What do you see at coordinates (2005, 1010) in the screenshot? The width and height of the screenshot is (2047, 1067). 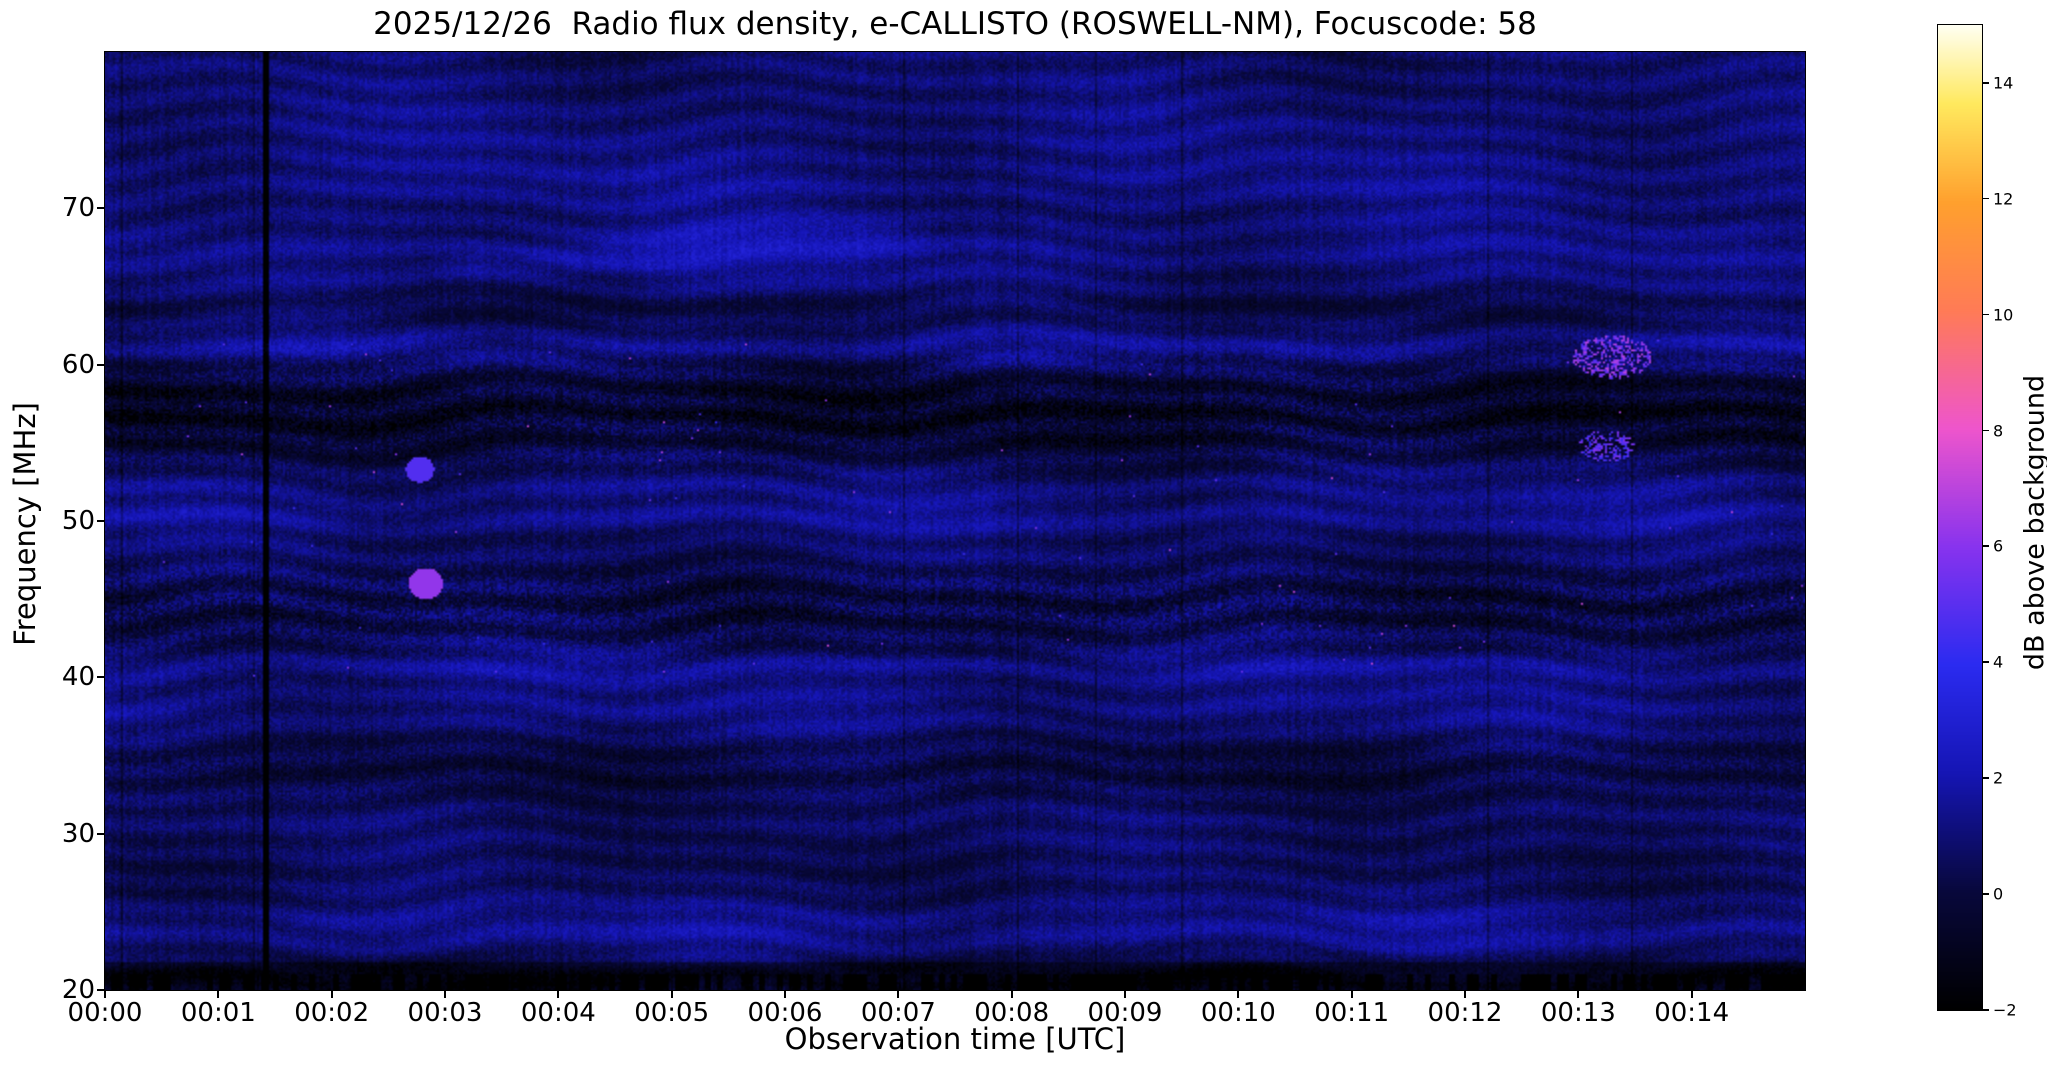 I see `colorbar-tick-label: −2` at bounding box center [2005, 1010].